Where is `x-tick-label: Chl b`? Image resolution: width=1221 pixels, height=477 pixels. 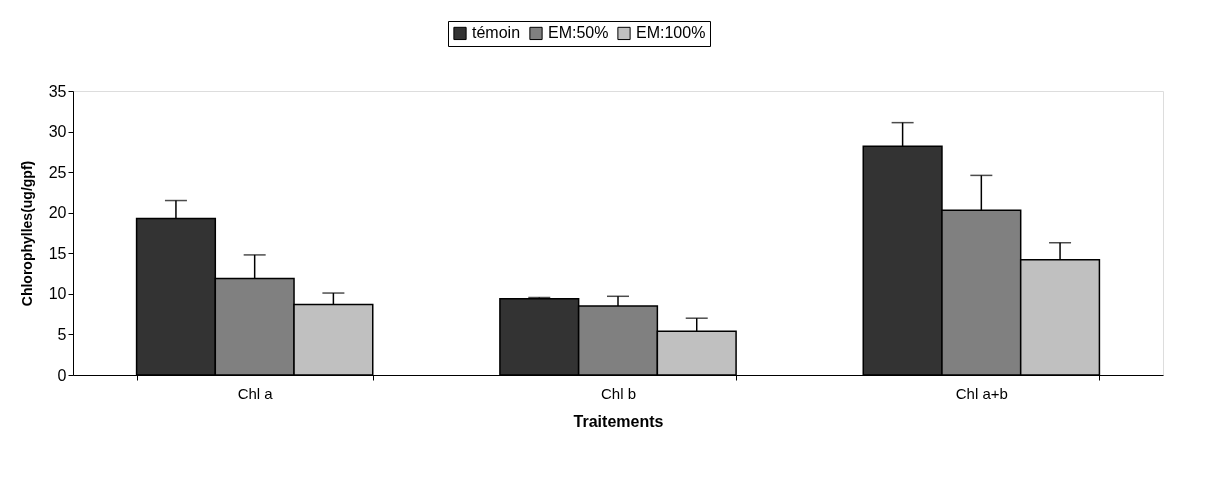
x-tick-label: Chl b is located at coordinates (618, 393).